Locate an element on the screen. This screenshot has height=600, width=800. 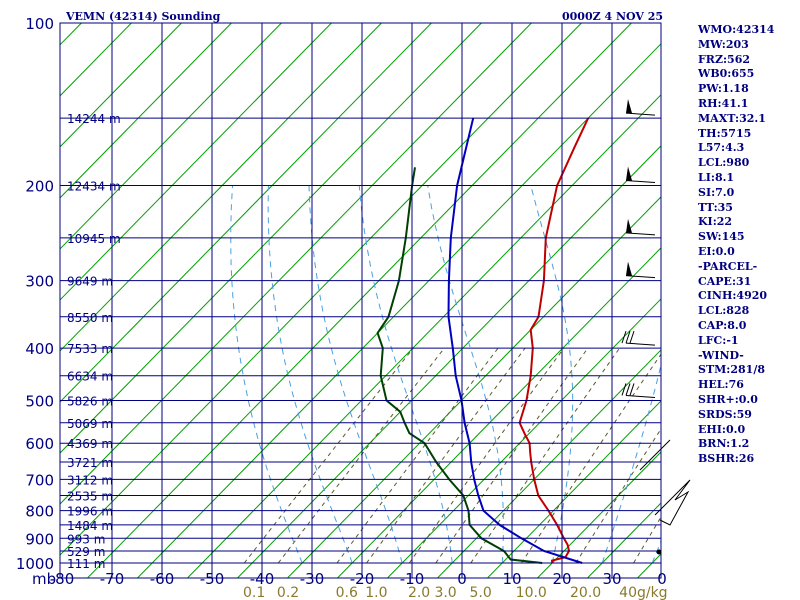
pressure-tick-label: 700 is located at coordinates (39, 480).